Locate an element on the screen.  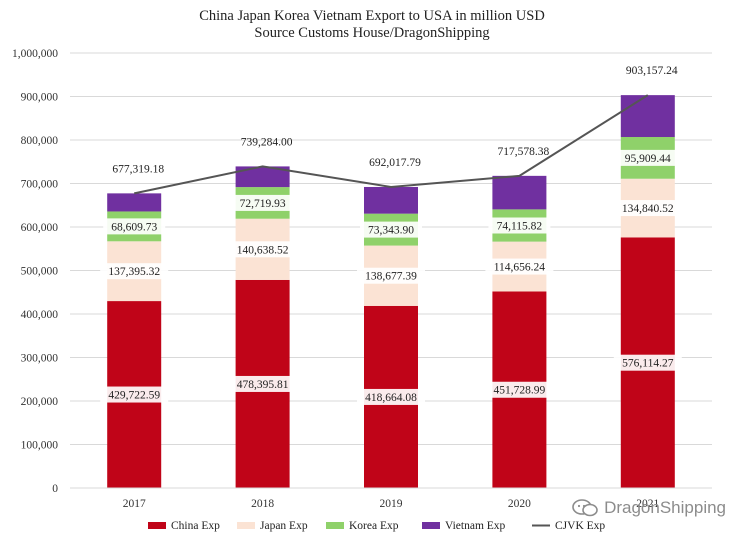
data-label: 138,677.39 is located at coordinates (391, 277).